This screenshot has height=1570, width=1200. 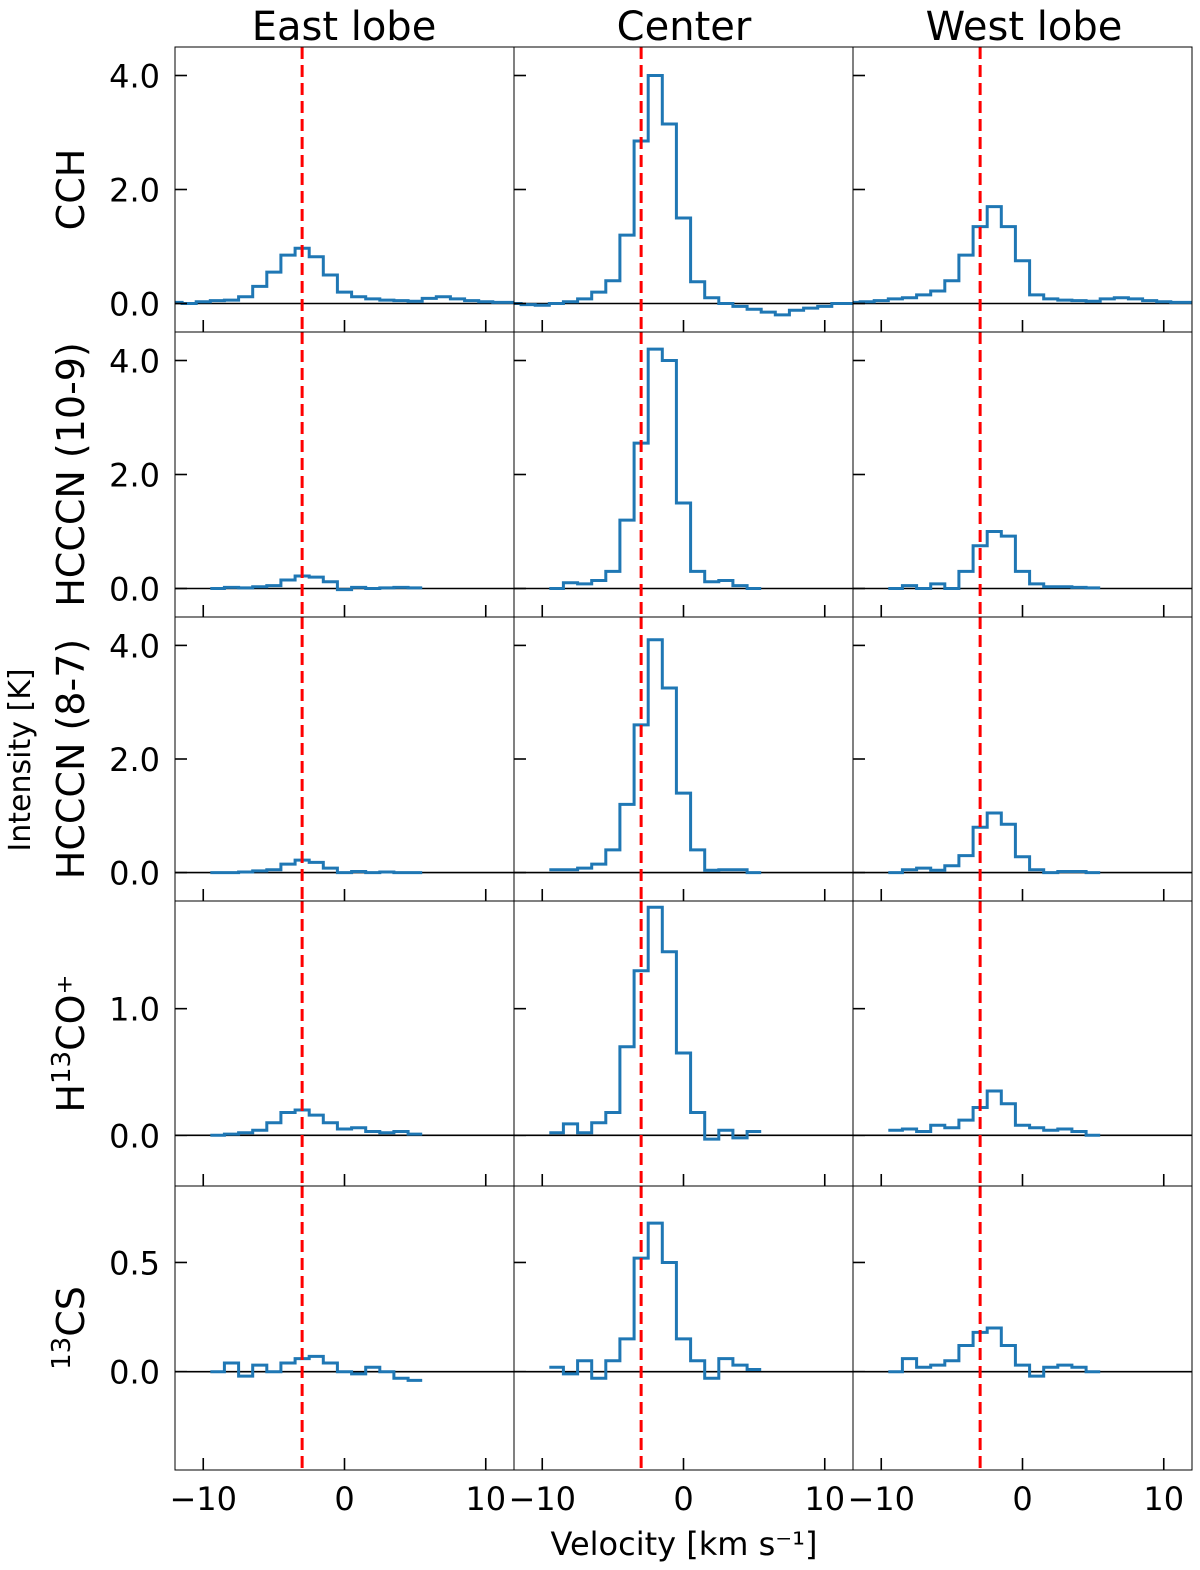 I want to click on row-label-text: HCCCN (10-9), so click(x=71, y=474).